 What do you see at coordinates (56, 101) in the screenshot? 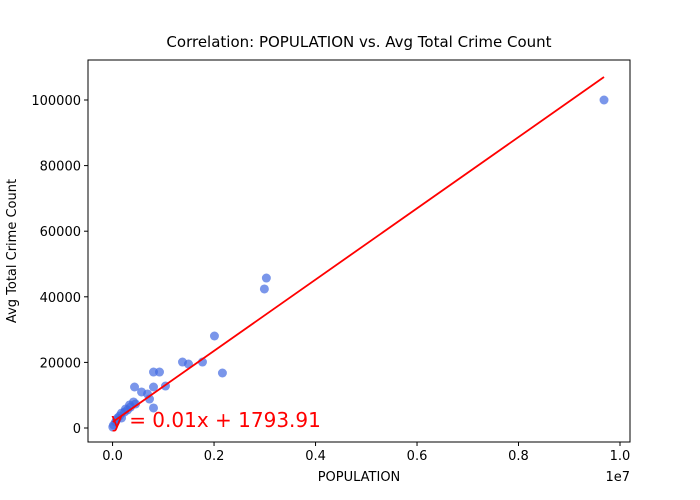
I see `y-tick-label: 100000` at bounding box center [56, 101].